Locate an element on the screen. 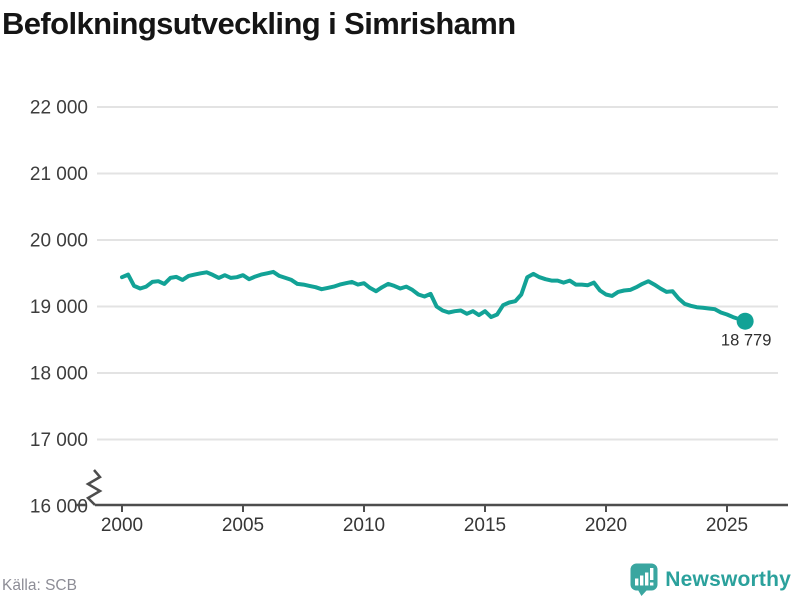 The width and height of the screenshot is (800, 600). y-tick-label: 19 000 is located at coordinates (59, 307).